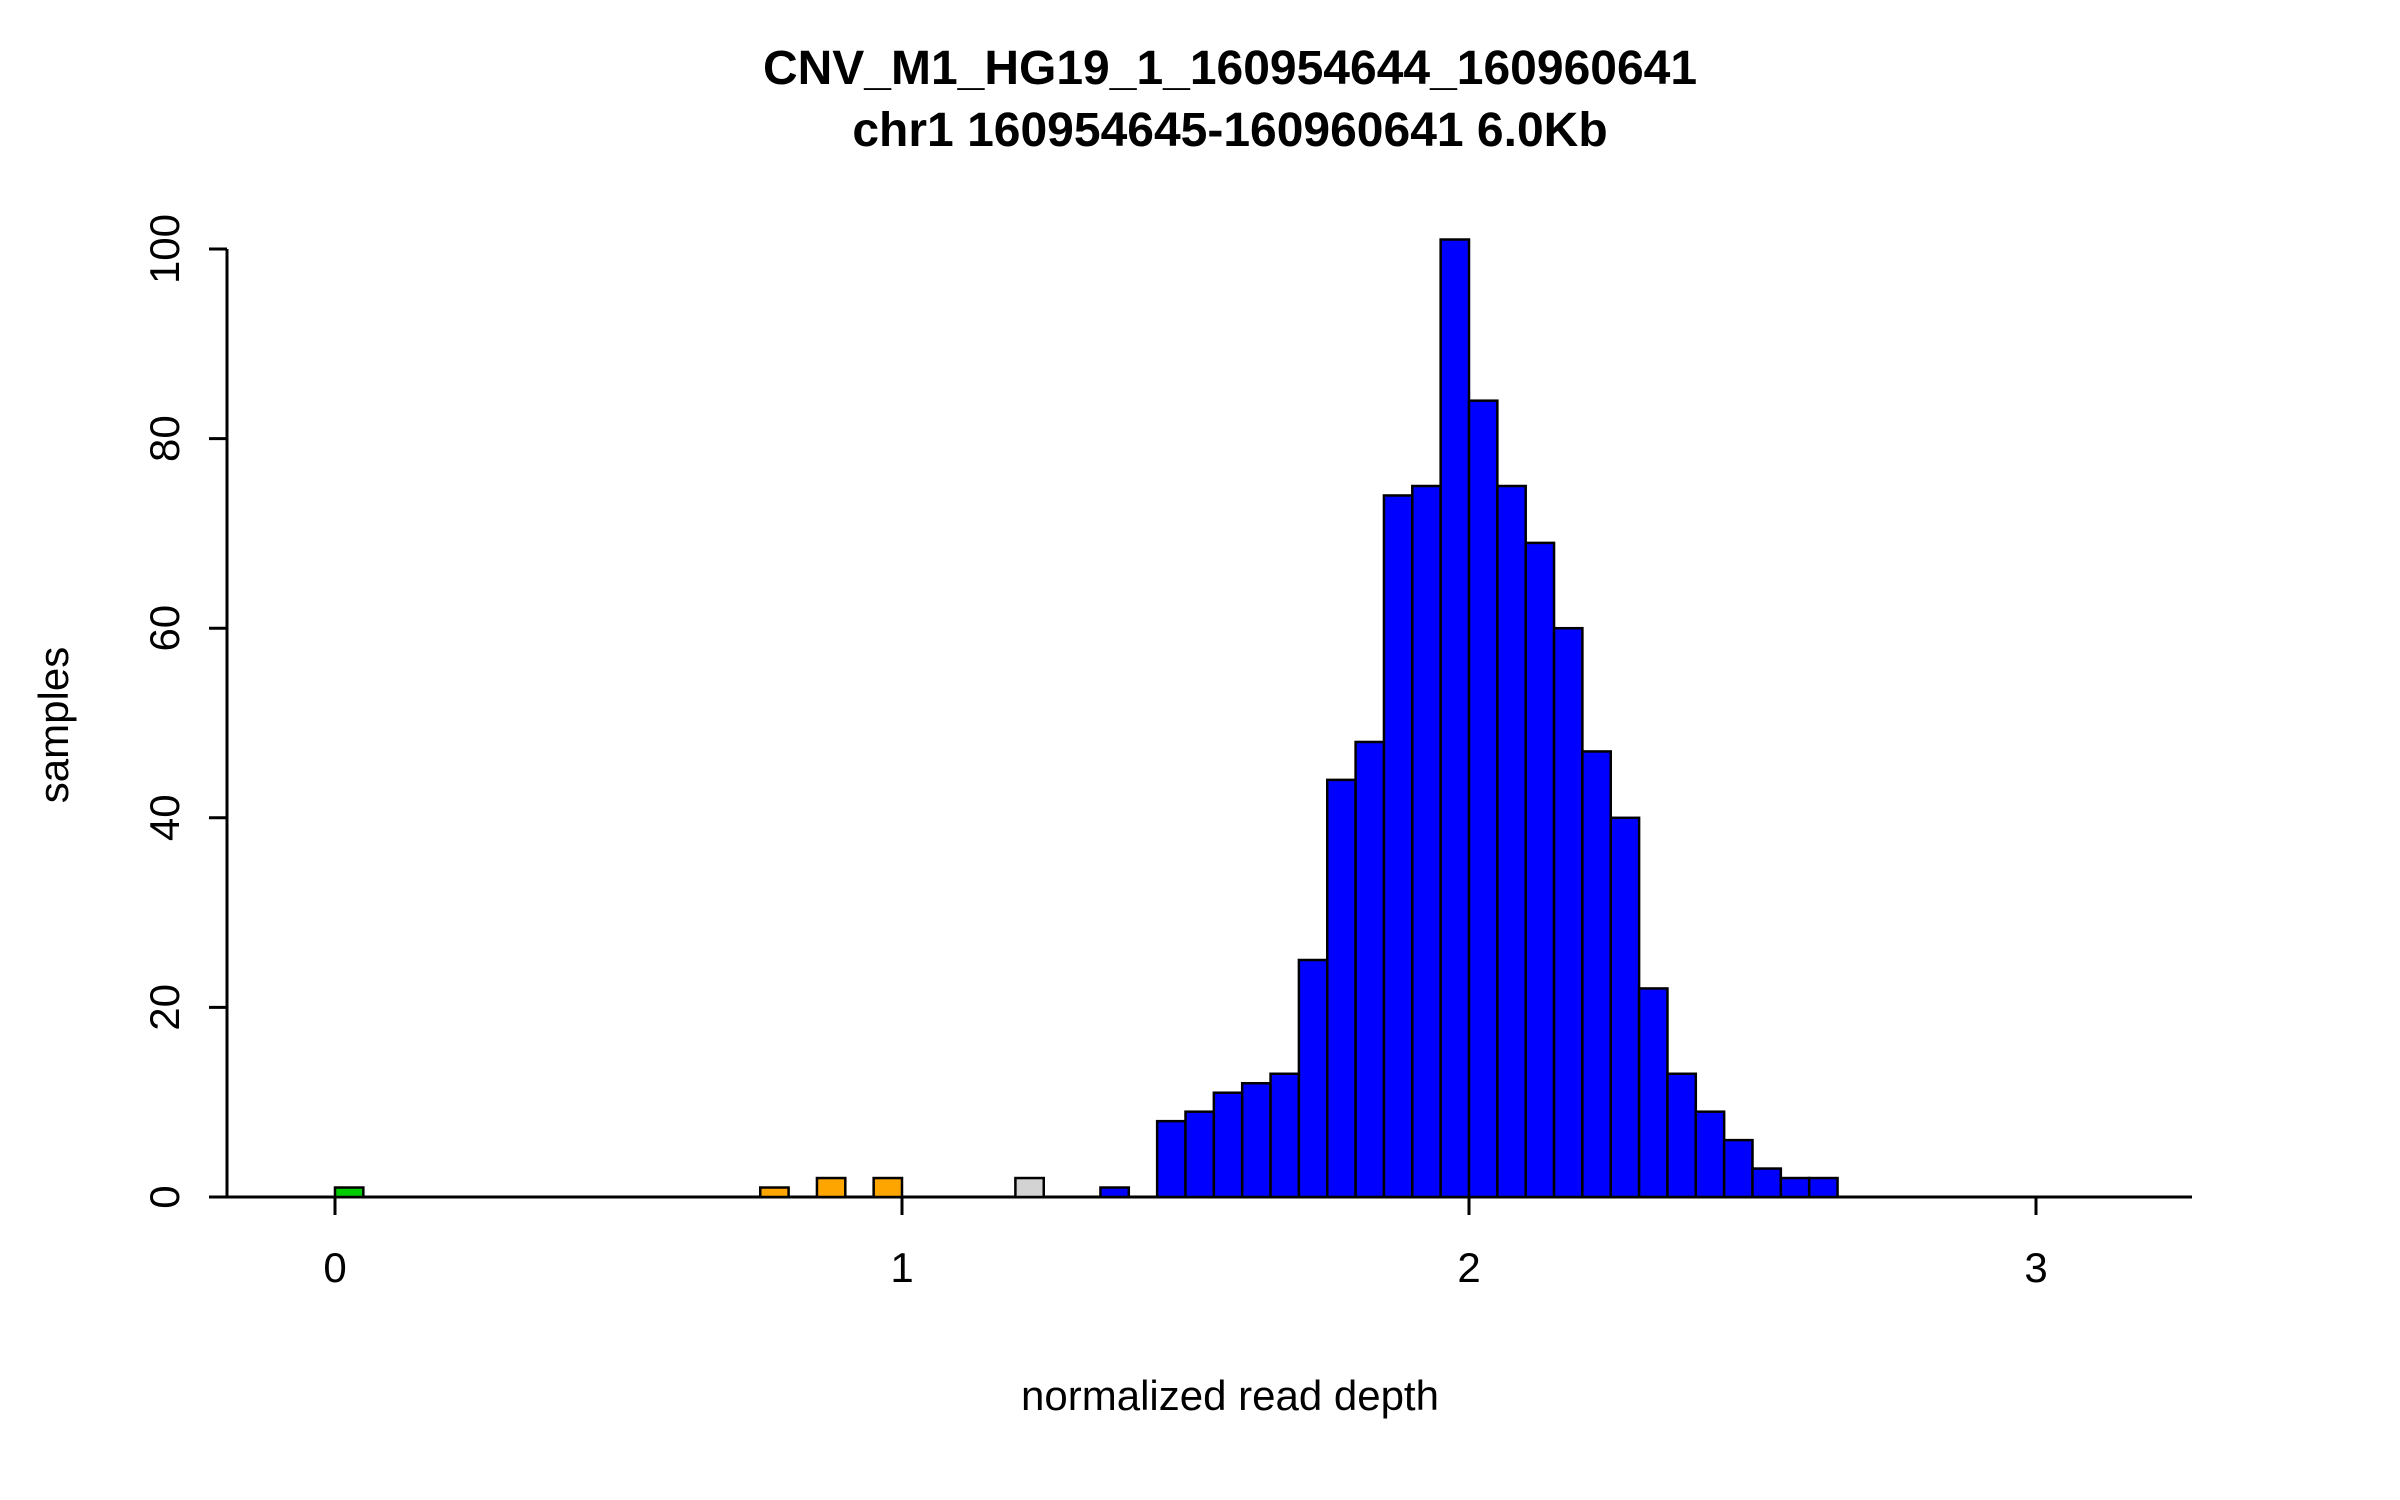 The width and height of the screenshot is (2400, 1500). What do you see at coordinates (164, 249) in the screenshot?
I see `y-tick-label: 100` at bounding box center [164, 249].